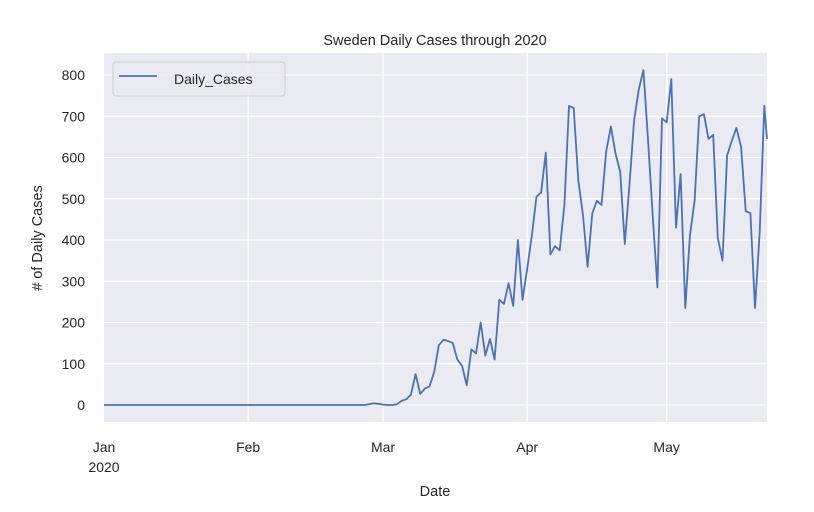 Image resolution: width=814 pixels, height=512 pixels. Describe the element at coordinates (74, 323) in the screenshot. I see `y-tick-label: 200` at that location.